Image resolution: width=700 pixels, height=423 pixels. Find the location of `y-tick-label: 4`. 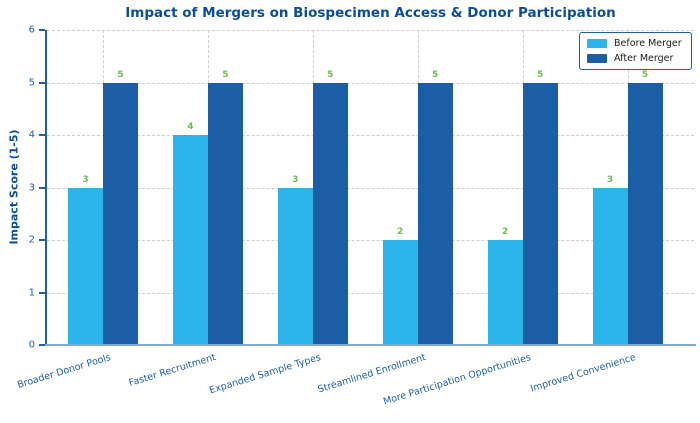

y-tick-label: 4 is located at coordinates (31, 135).